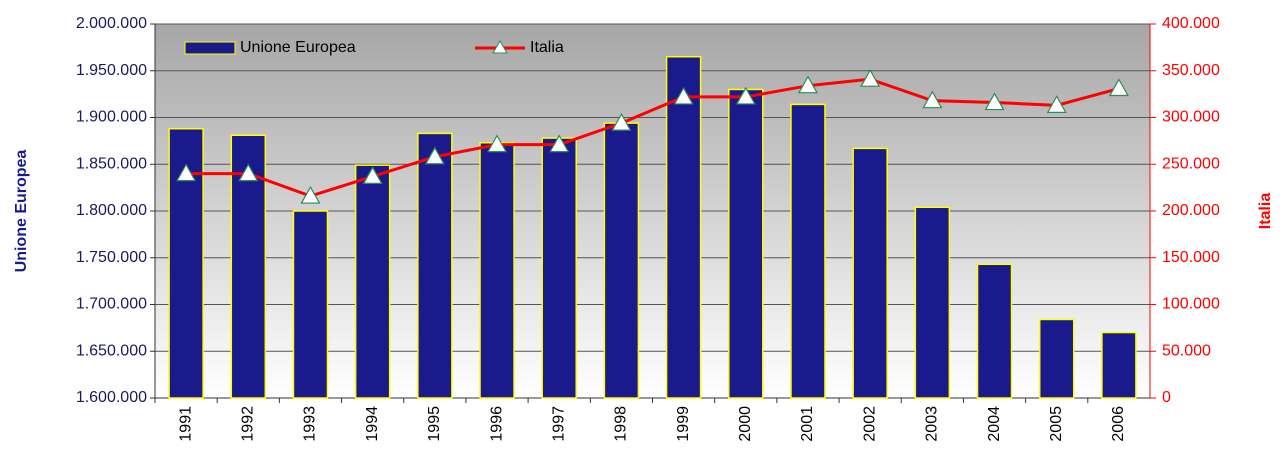 The width and height of the screenshot is (1282, 456). Describe the element at coordinates (111, 23) in the screenshot. I see `y-tick-label: 2.000.000` at that location.